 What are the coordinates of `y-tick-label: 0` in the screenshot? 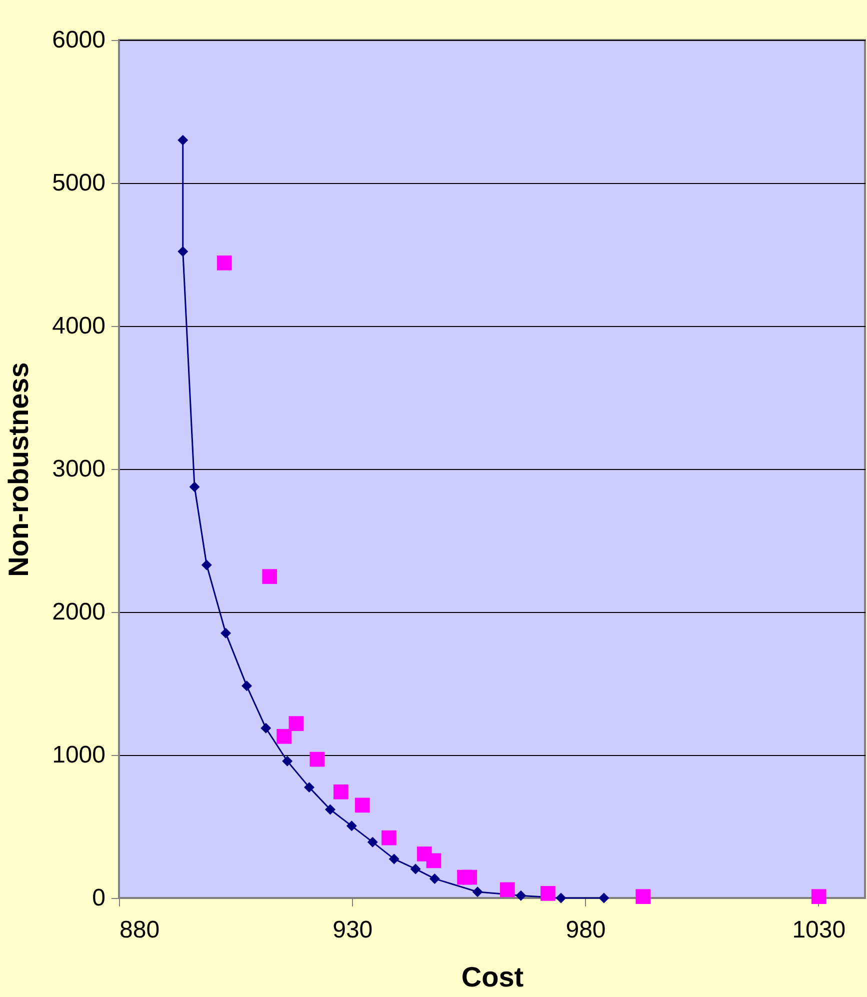 It's located at (99, 898).